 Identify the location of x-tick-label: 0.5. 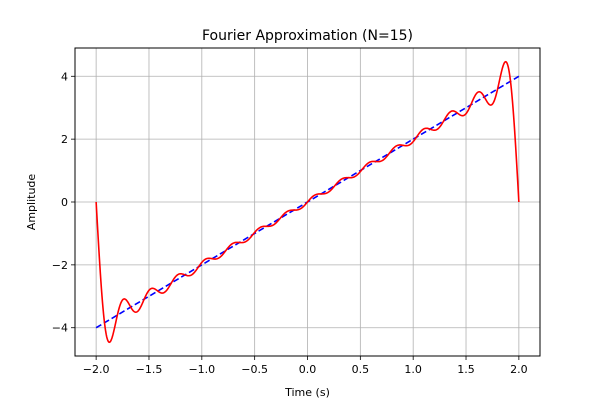
(361, 369).